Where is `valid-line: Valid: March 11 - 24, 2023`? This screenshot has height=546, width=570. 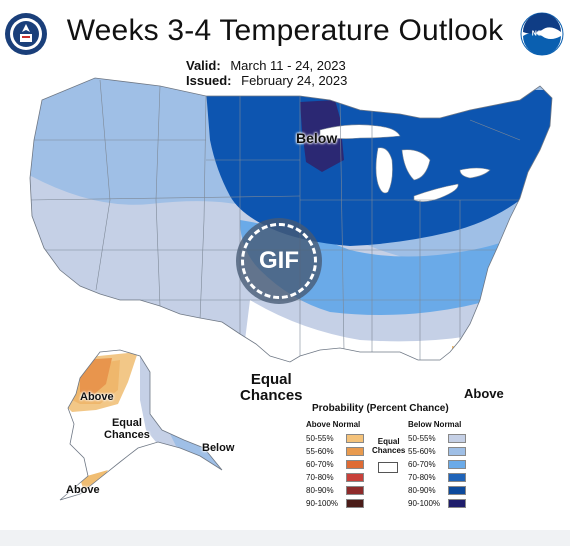 valid-line: Valid: March 11 - 24, 2023 is located at coordinates (266, 65).